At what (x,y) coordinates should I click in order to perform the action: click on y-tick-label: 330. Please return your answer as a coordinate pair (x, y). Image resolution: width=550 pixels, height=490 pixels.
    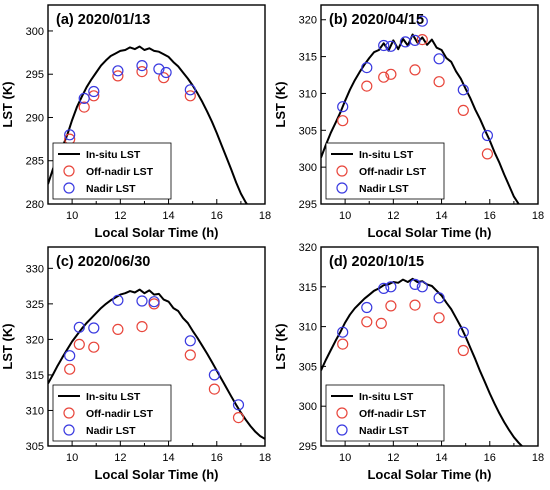
    Looking at the image, I should click on (35, 269).